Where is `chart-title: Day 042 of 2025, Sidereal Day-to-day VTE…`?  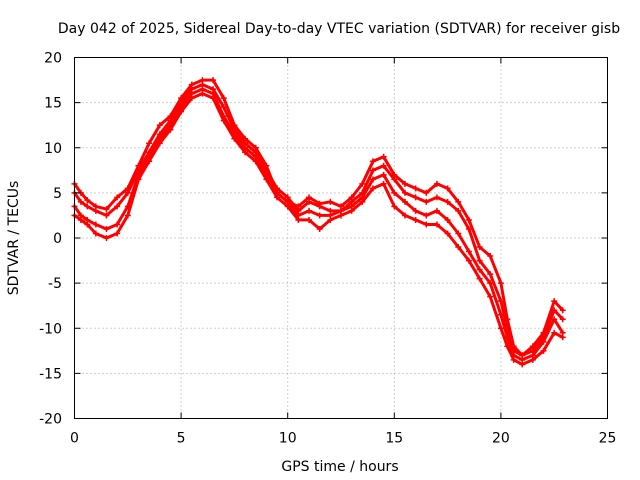 chart-title: Day 042 of 2025, Sidereal Day-to-day VTE… is located at coordinates (339, 29).